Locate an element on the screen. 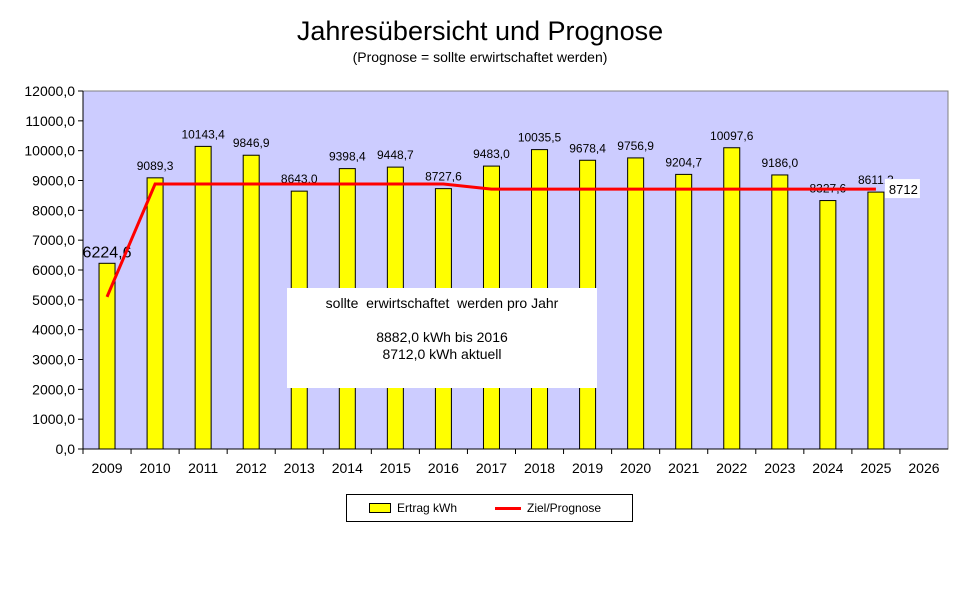 The width and height of the screenshot is (960, 593). x-tick-label: 2024 is located at coordinates (827, 468).